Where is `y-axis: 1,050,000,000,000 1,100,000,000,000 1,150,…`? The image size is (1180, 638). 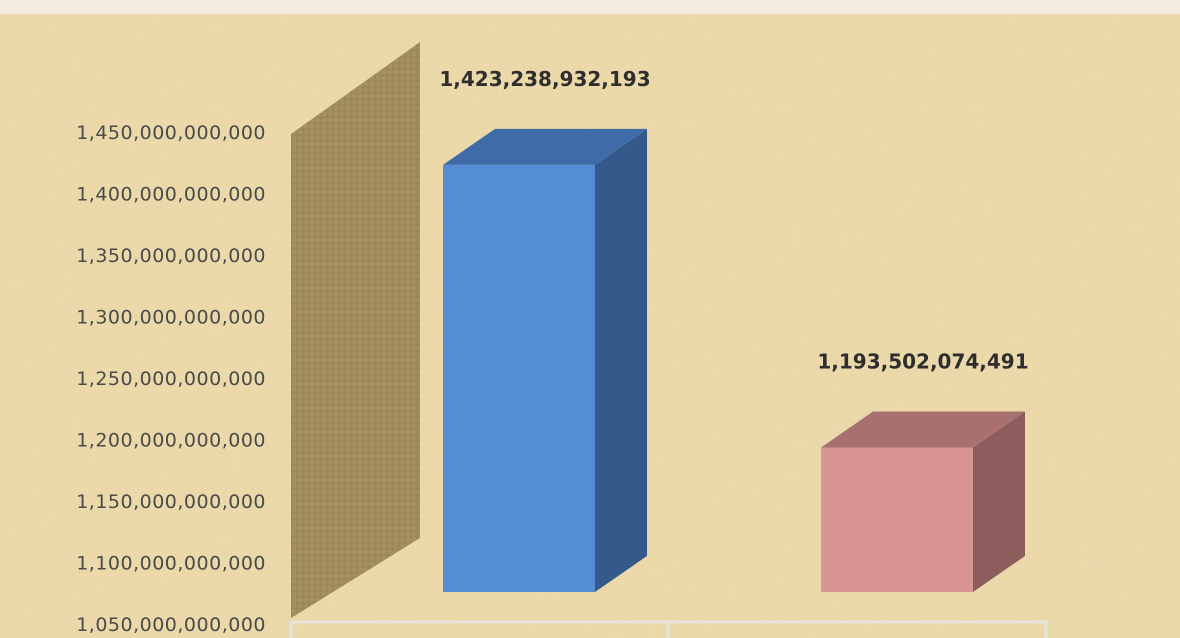
y-axis: 1,050,000,000,000 1,100,000,000,000 1,150,… is located at coordinates (171, 379).